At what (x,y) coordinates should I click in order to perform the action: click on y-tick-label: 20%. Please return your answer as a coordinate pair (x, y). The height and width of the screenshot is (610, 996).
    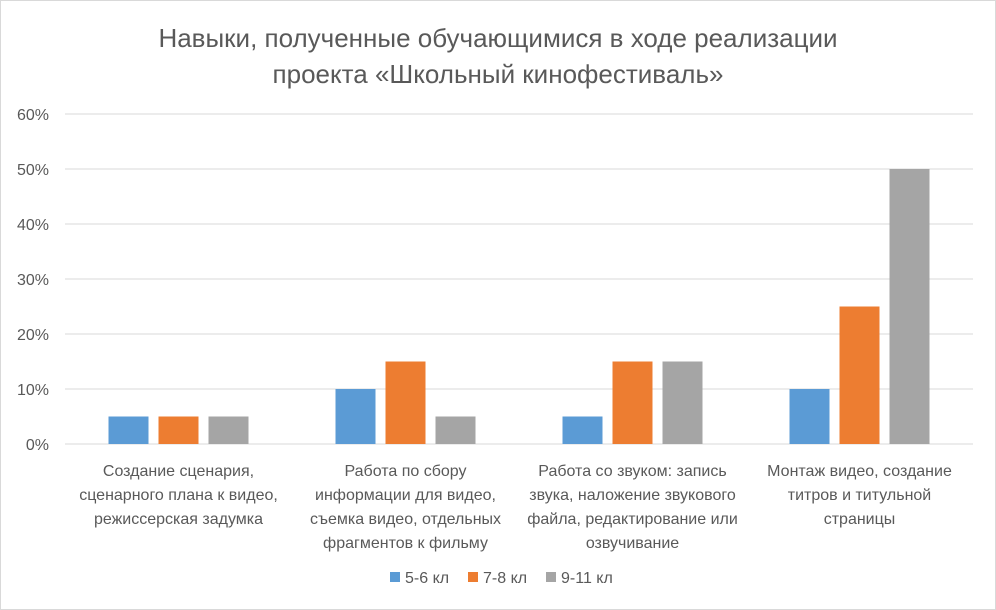
    Looking at the image, I should click on (33, 335).